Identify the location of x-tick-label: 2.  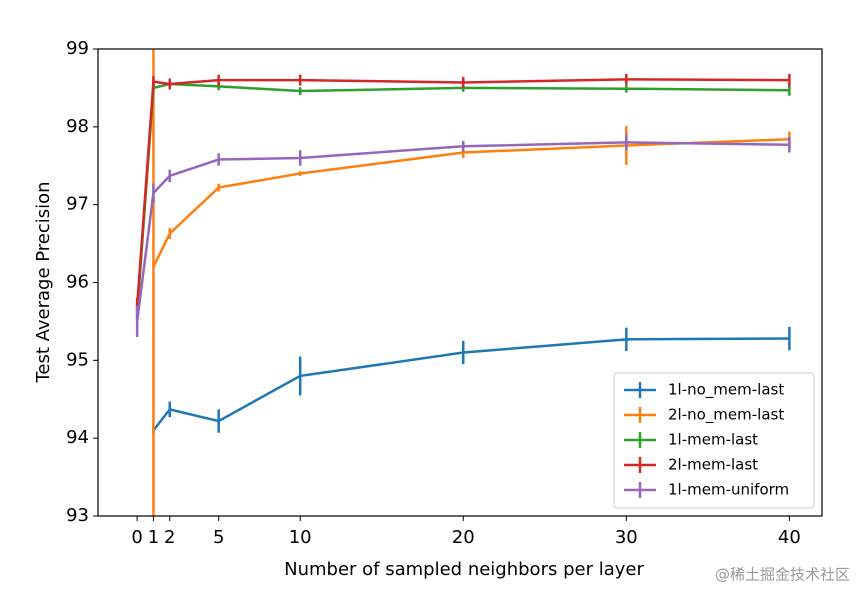
(169, 537).